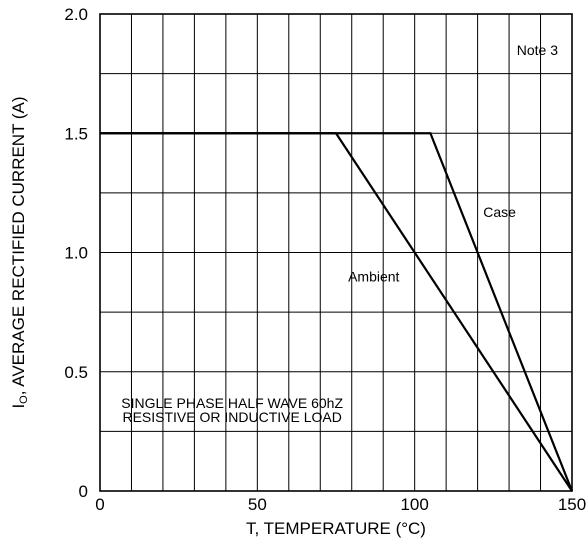 Image resolution: width=588 pixels, height=544 pixels. I want to click on x-tick-label: 50, so click(257, 504).